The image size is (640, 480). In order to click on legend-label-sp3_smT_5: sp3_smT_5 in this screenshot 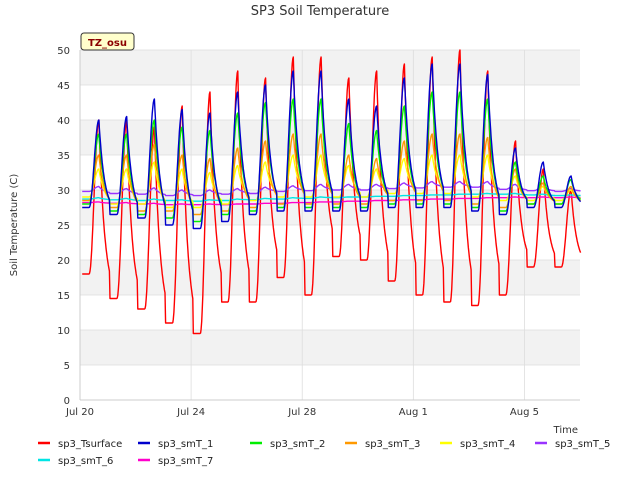, I will do `click(582, 444)`.